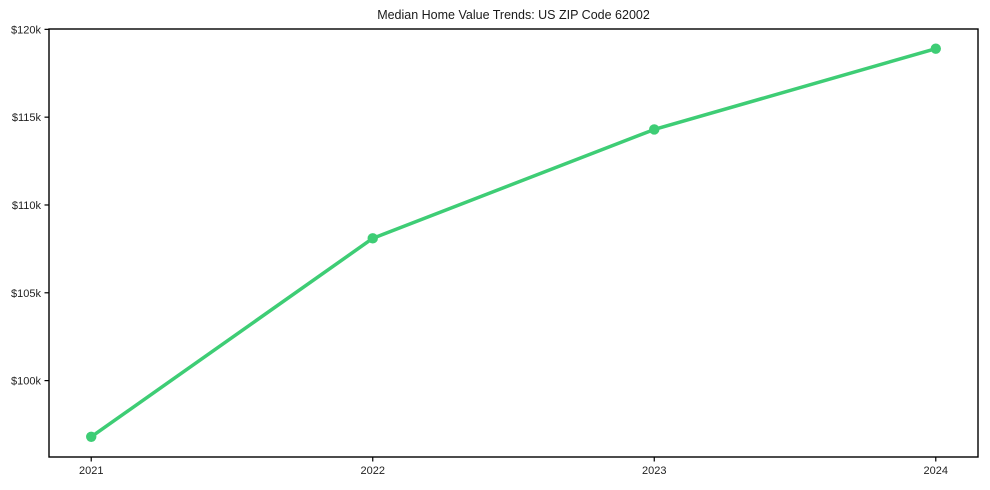 This screenshot has height=490, width=990. I want to click on x-tick-label: 2022, so click(373, 471).